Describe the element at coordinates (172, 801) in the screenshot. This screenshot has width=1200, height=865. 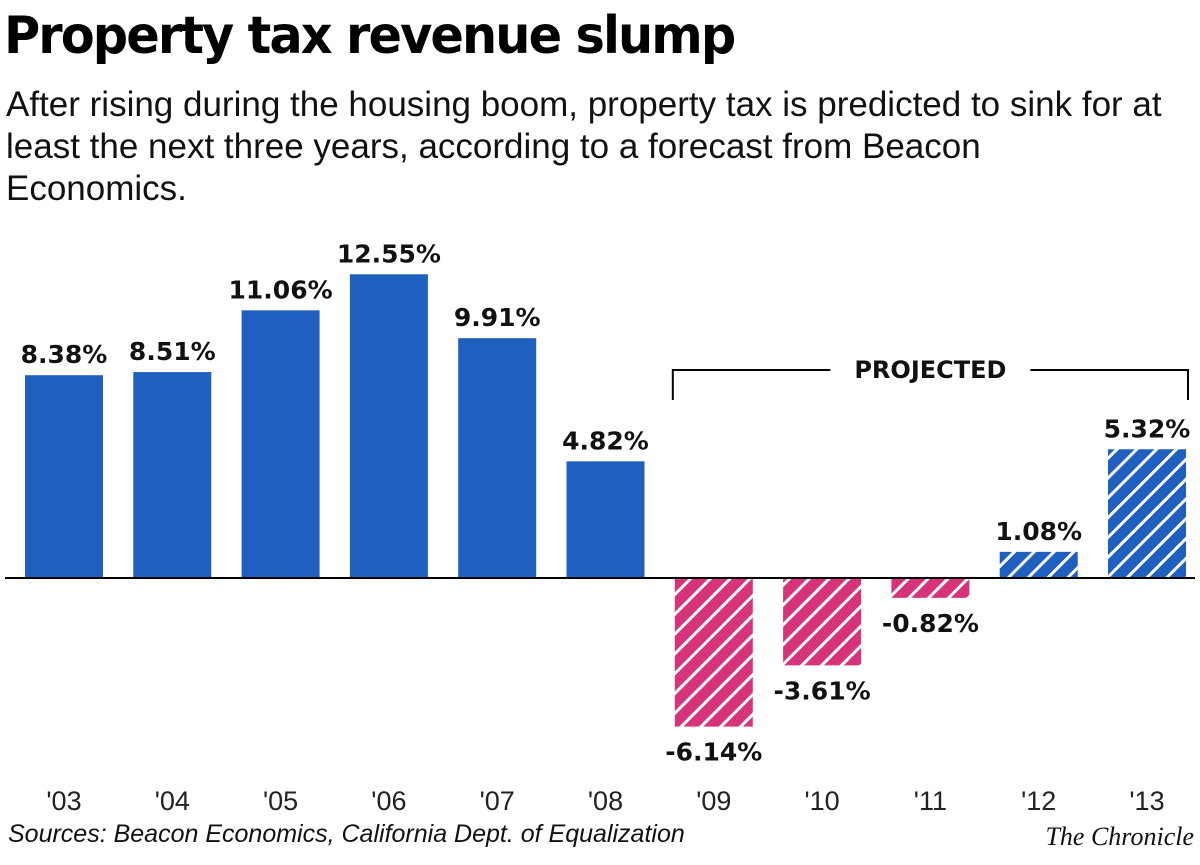
I see `category-label-1: '04` at that location.